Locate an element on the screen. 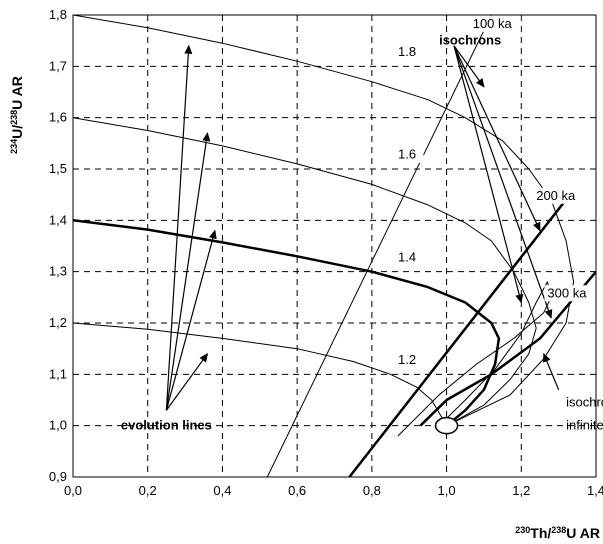  evolution-line-label: 1.8 is located at coordinates (407, 51).